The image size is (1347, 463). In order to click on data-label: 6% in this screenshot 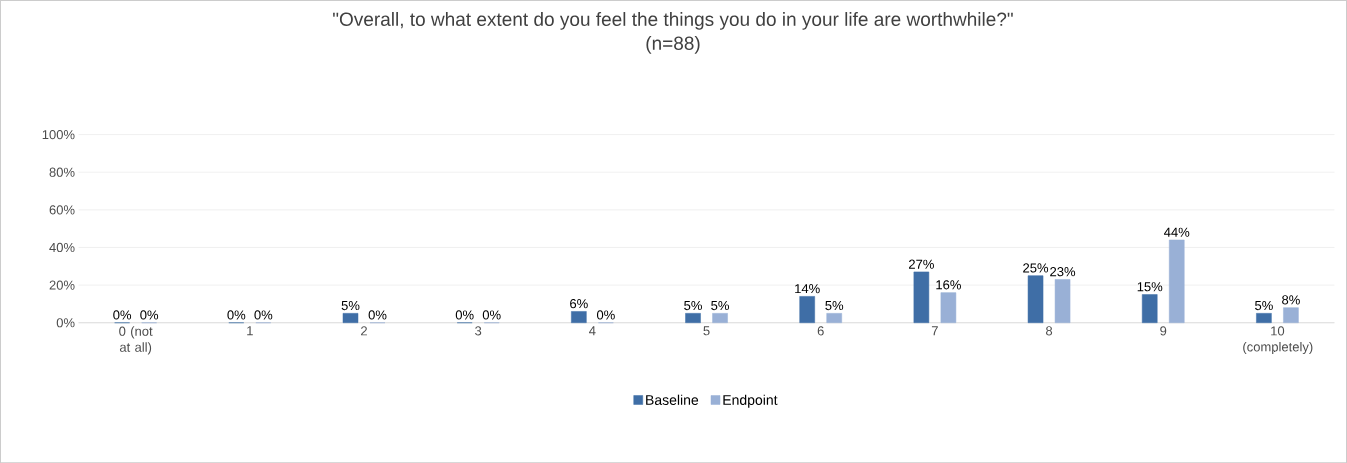, I will do `click(579, 303)`.